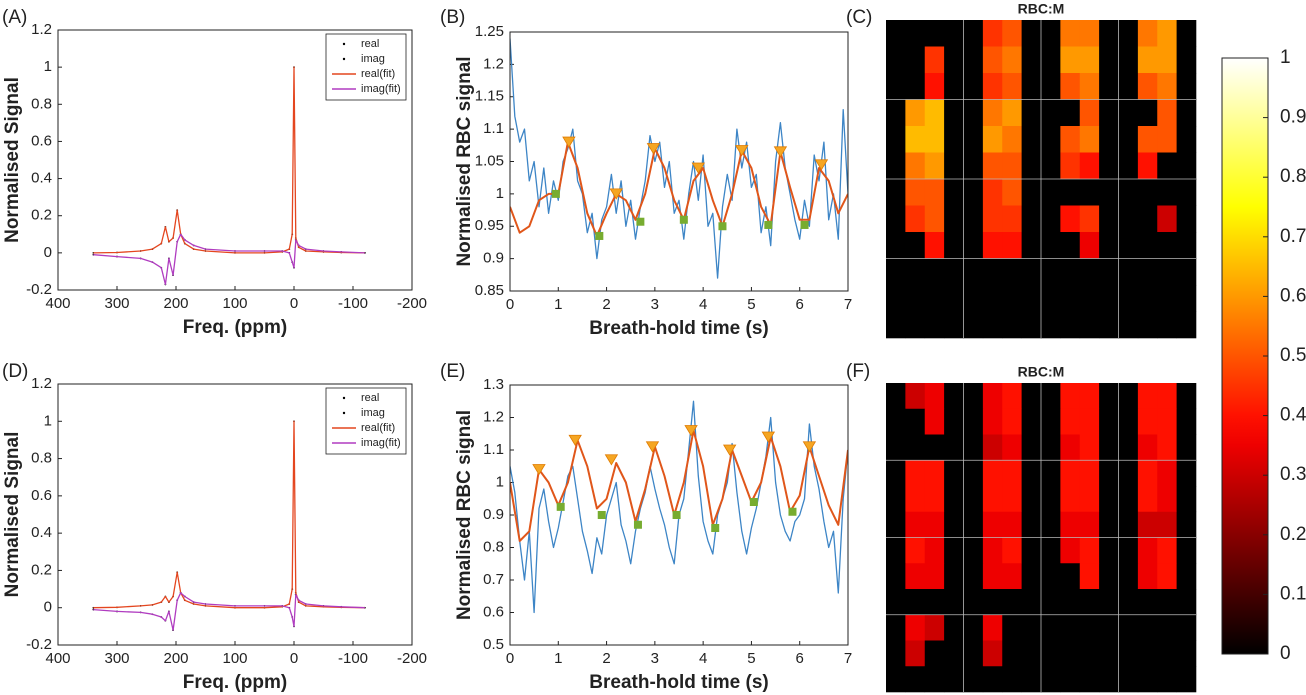 Image resolution: width=1306 pixels, height=695 pixels. I want to click on x-tick-label: 6, so click(800, 304).